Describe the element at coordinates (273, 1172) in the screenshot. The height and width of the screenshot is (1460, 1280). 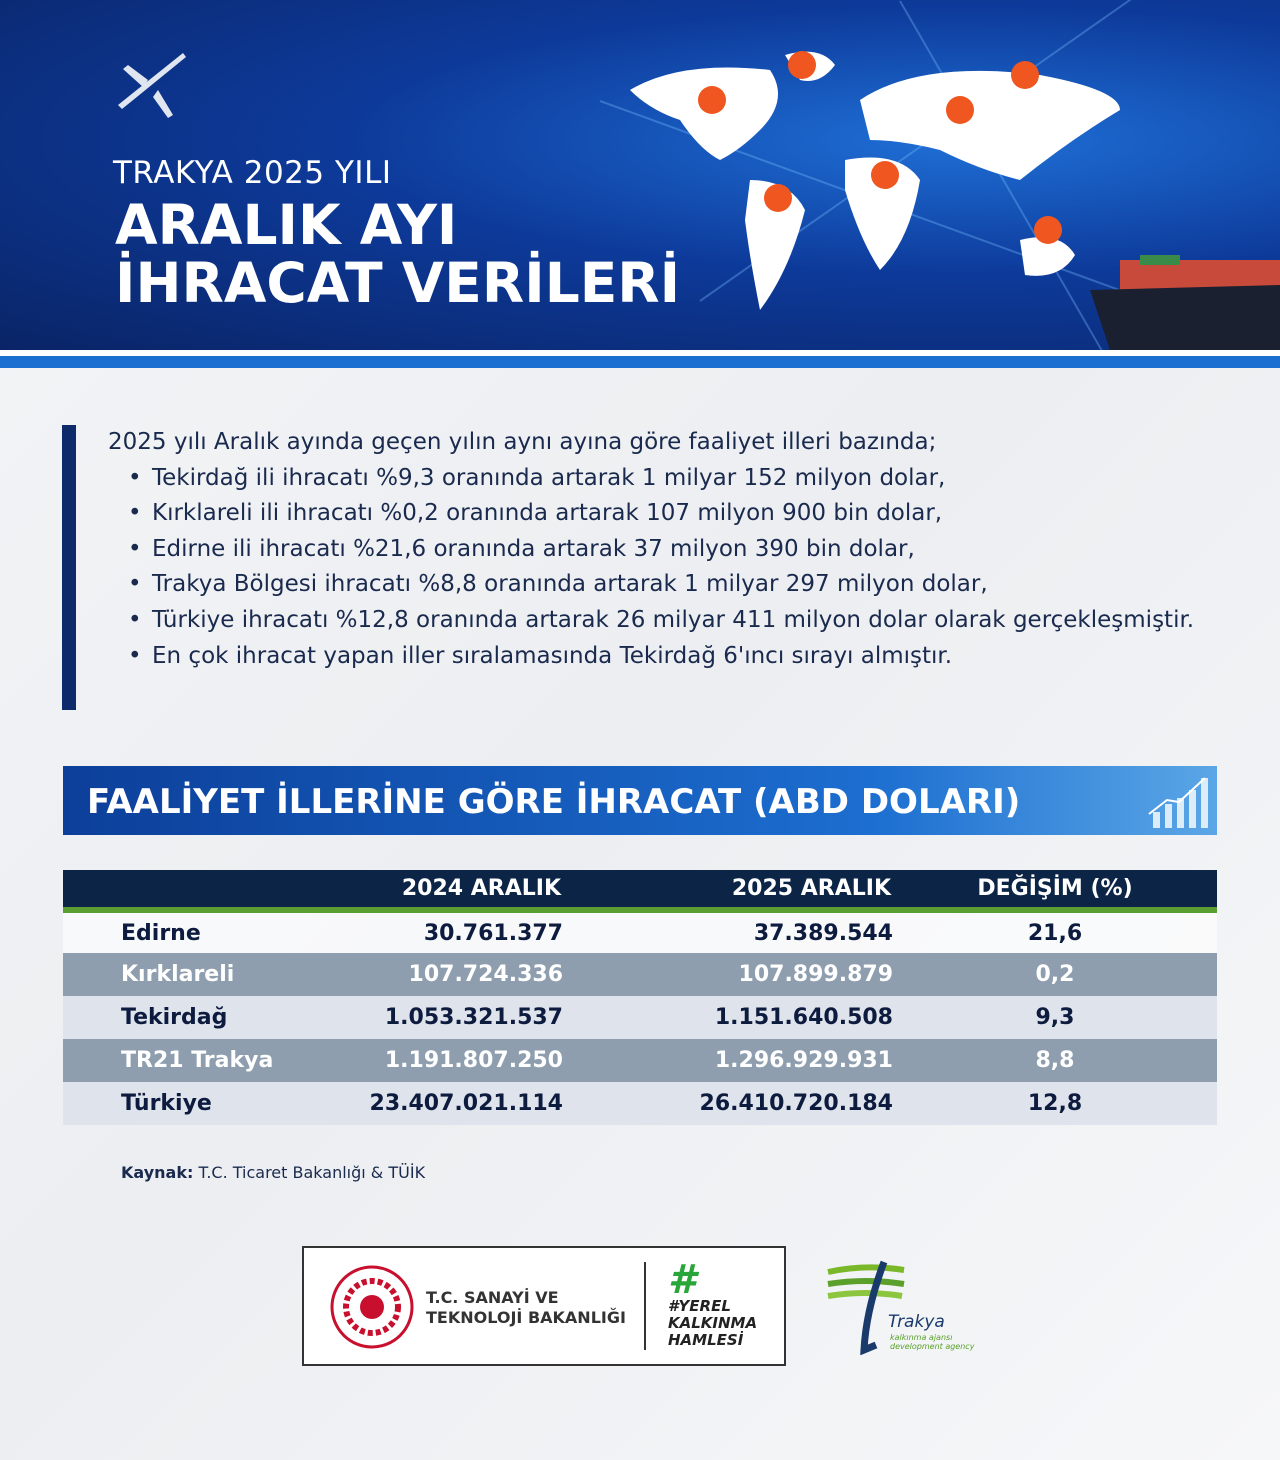
I see `source-note: Kaynak: T.C. Ticaret Bakanlığı & TÜİK` at that location.